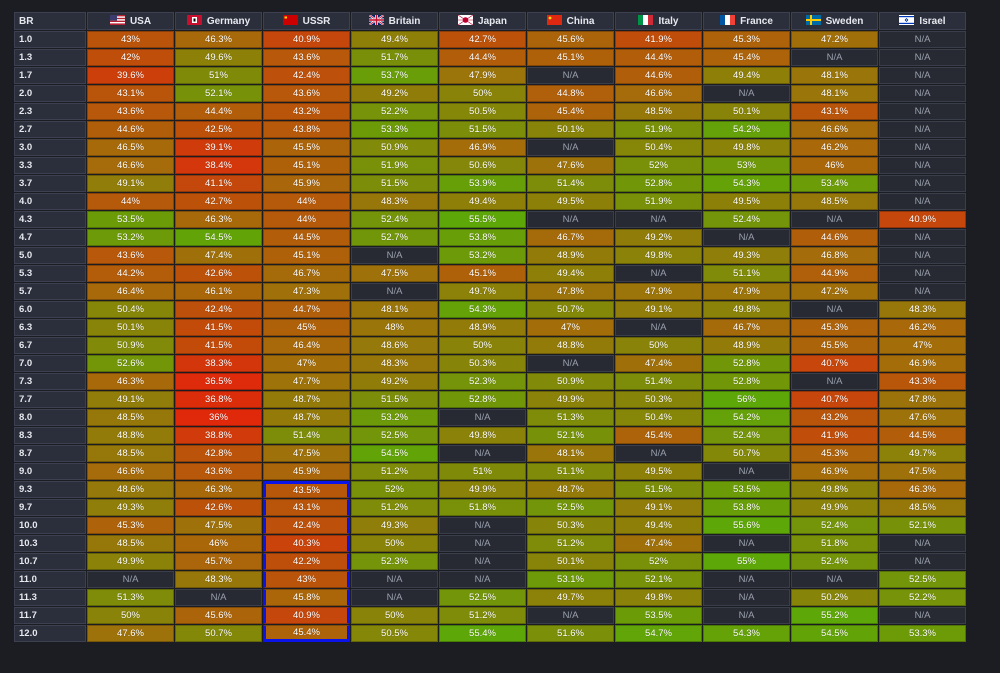 The width and height of the screenshot is (1000, 673). I want to click on nation-header-israel: Israel, so click(922, 21).